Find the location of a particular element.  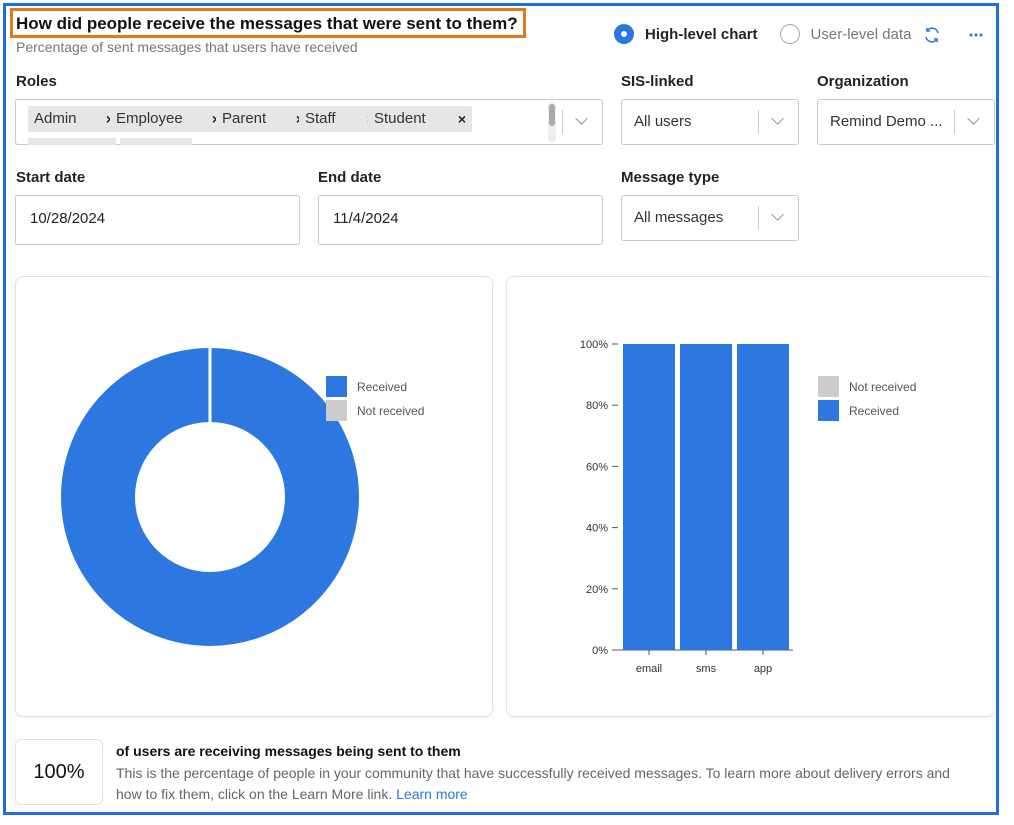

title-highlight is located at coordinates (268, 23).